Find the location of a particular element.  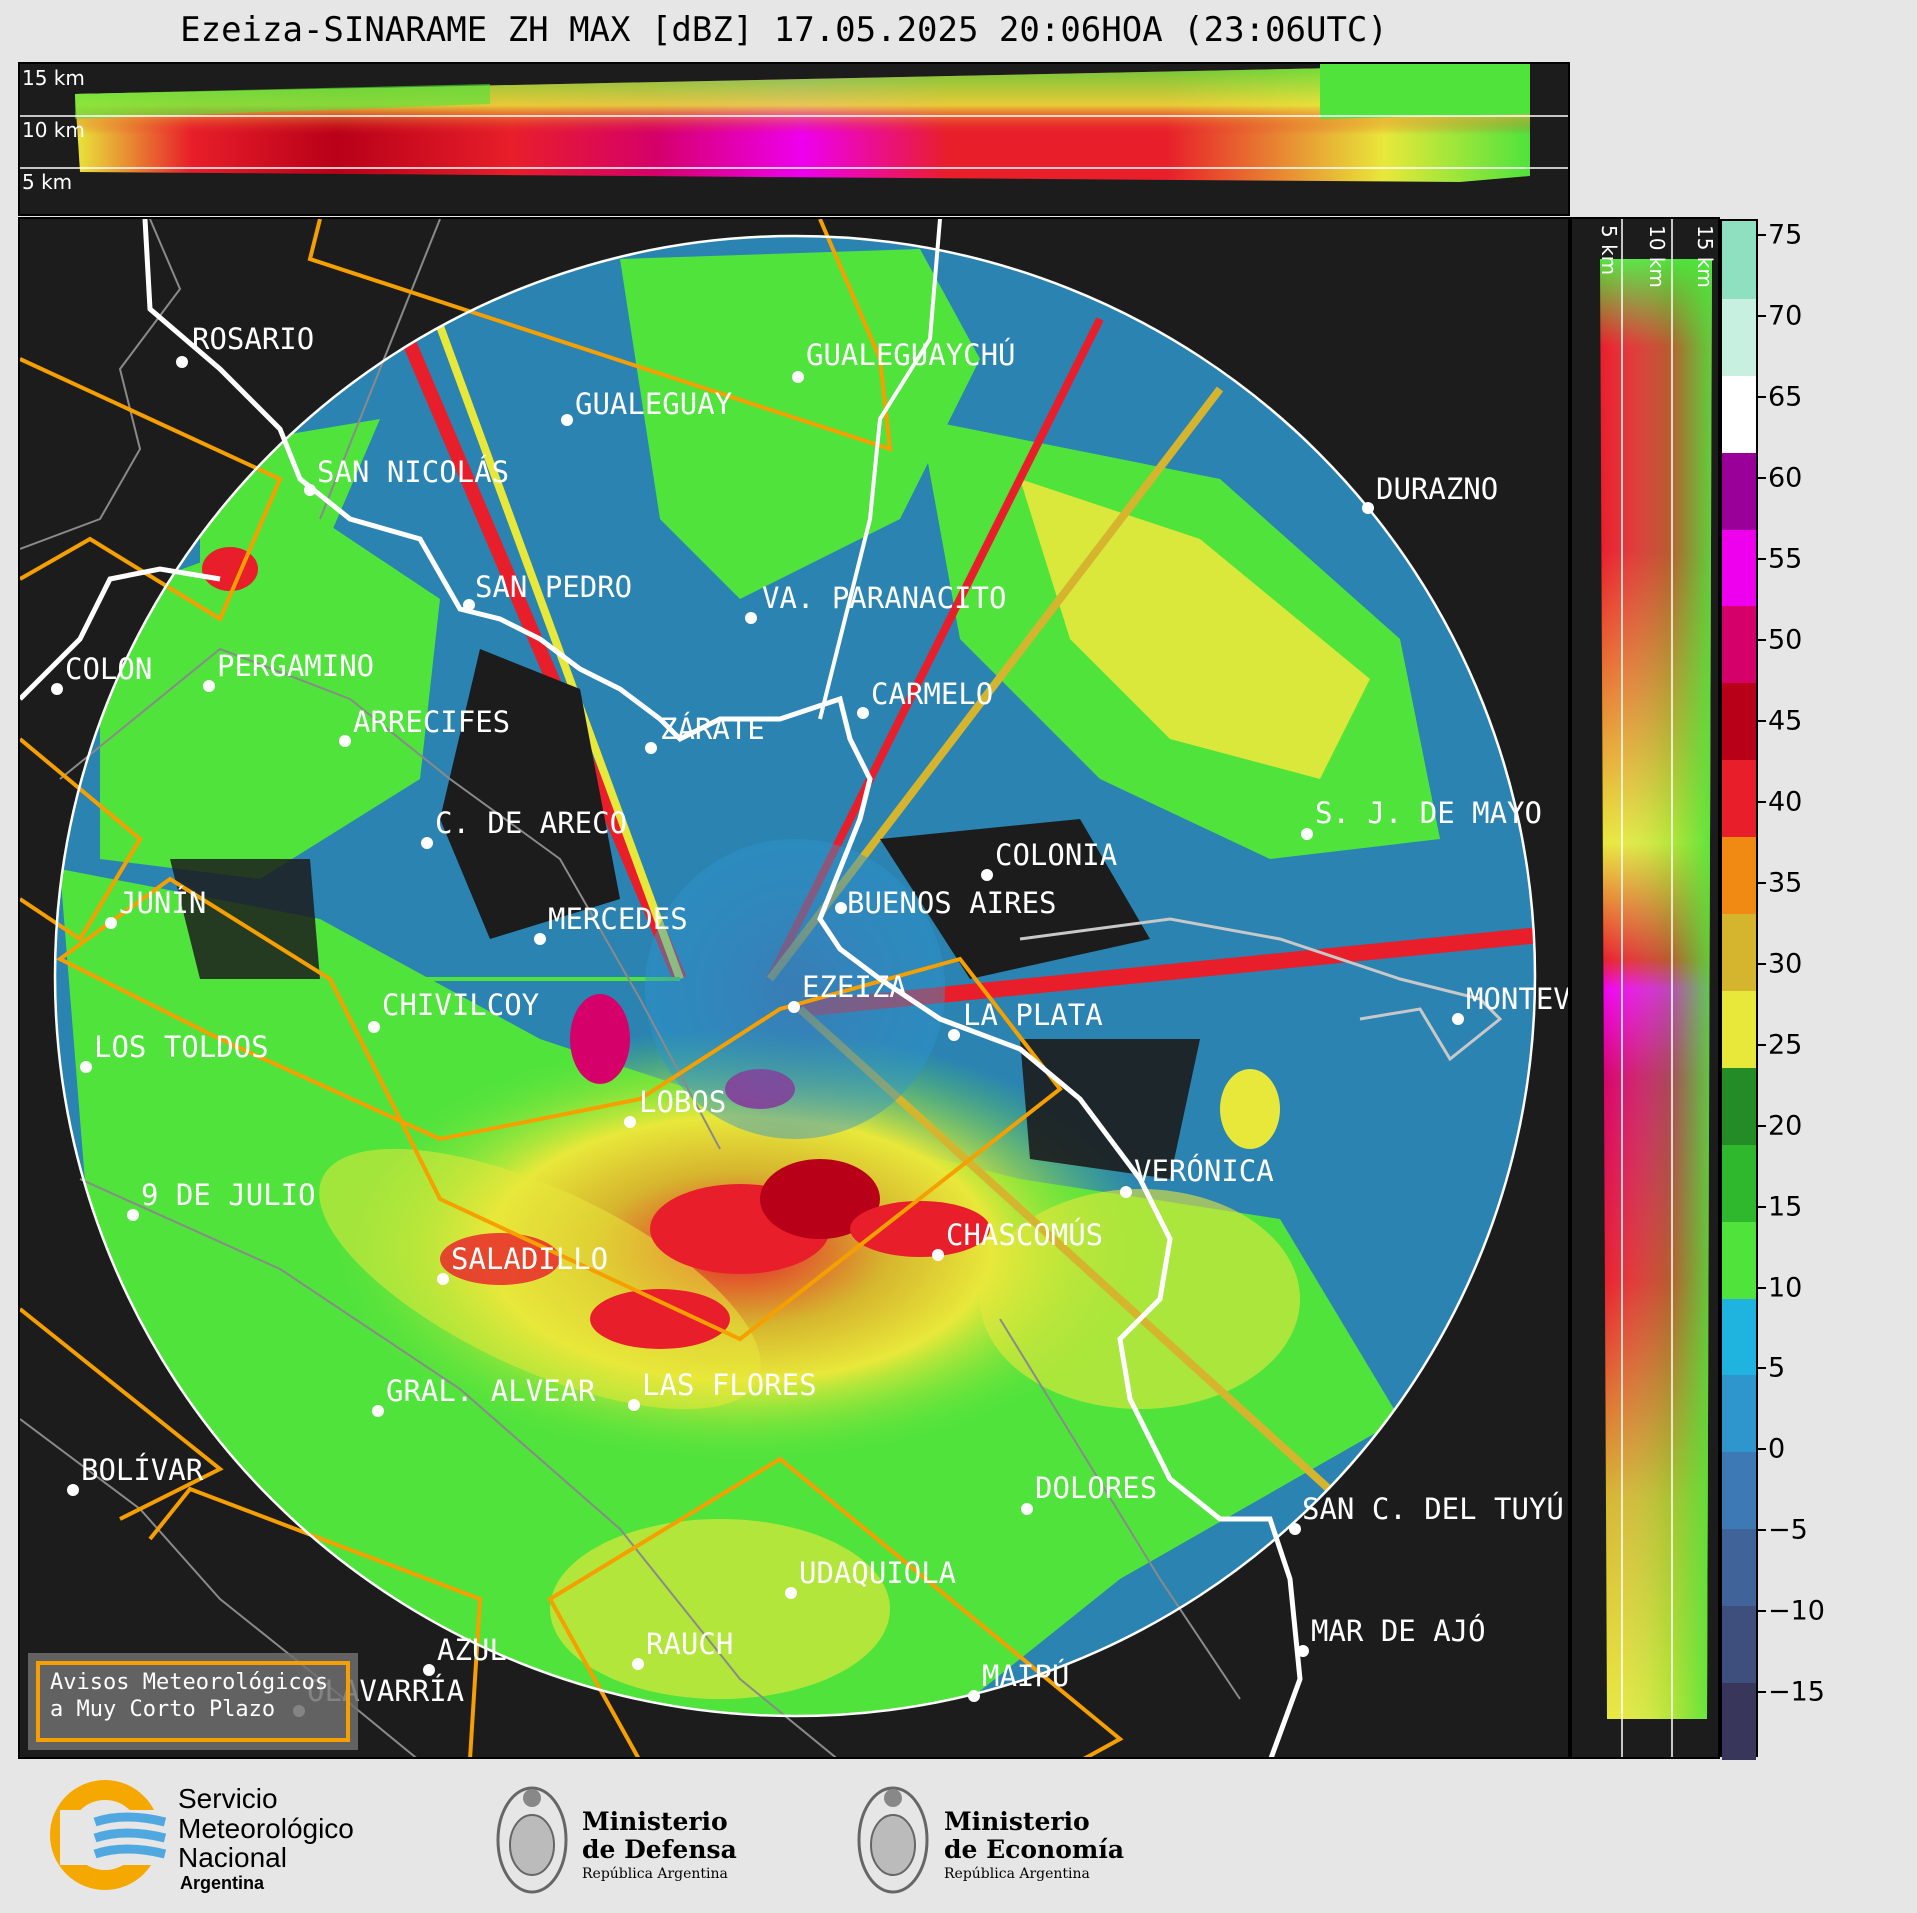

city-san-c-del-tuyu: SAN C. DEL TUYÚ is located at coordinates (1433, 1509).